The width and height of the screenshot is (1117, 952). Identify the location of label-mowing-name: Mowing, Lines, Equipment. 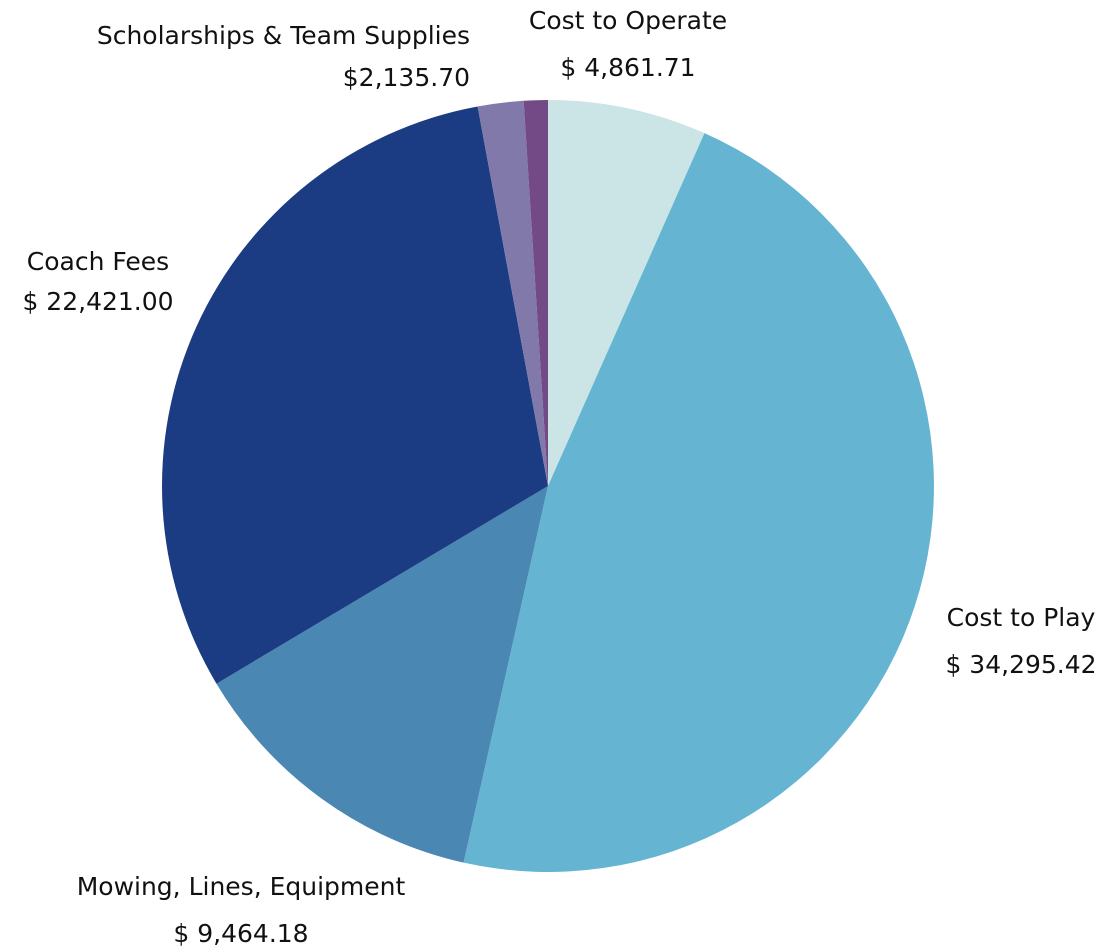
(241, 886).